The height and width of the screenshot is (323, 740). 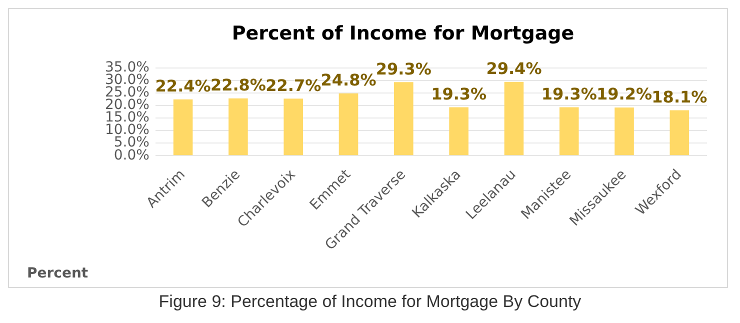 What do you see at coordinates (132, 155) in the screenshot?
I see `y-tick-label: 0.0%` at bounding box center [132, 155].